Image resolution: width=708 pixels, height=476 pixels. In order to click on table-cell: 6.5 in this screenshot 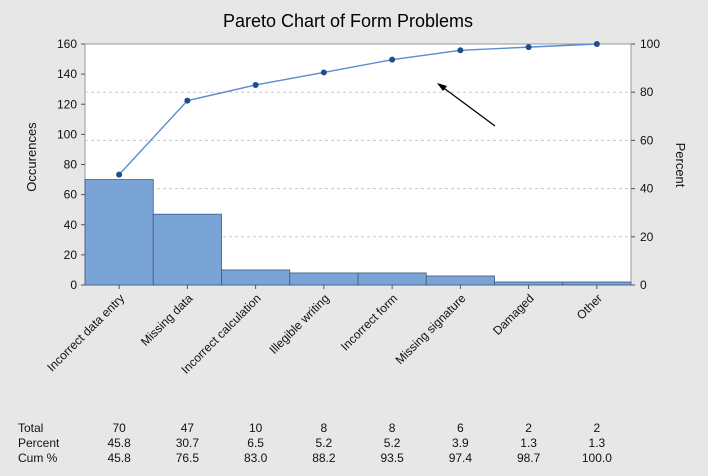, I will do `click(255, 443)`.